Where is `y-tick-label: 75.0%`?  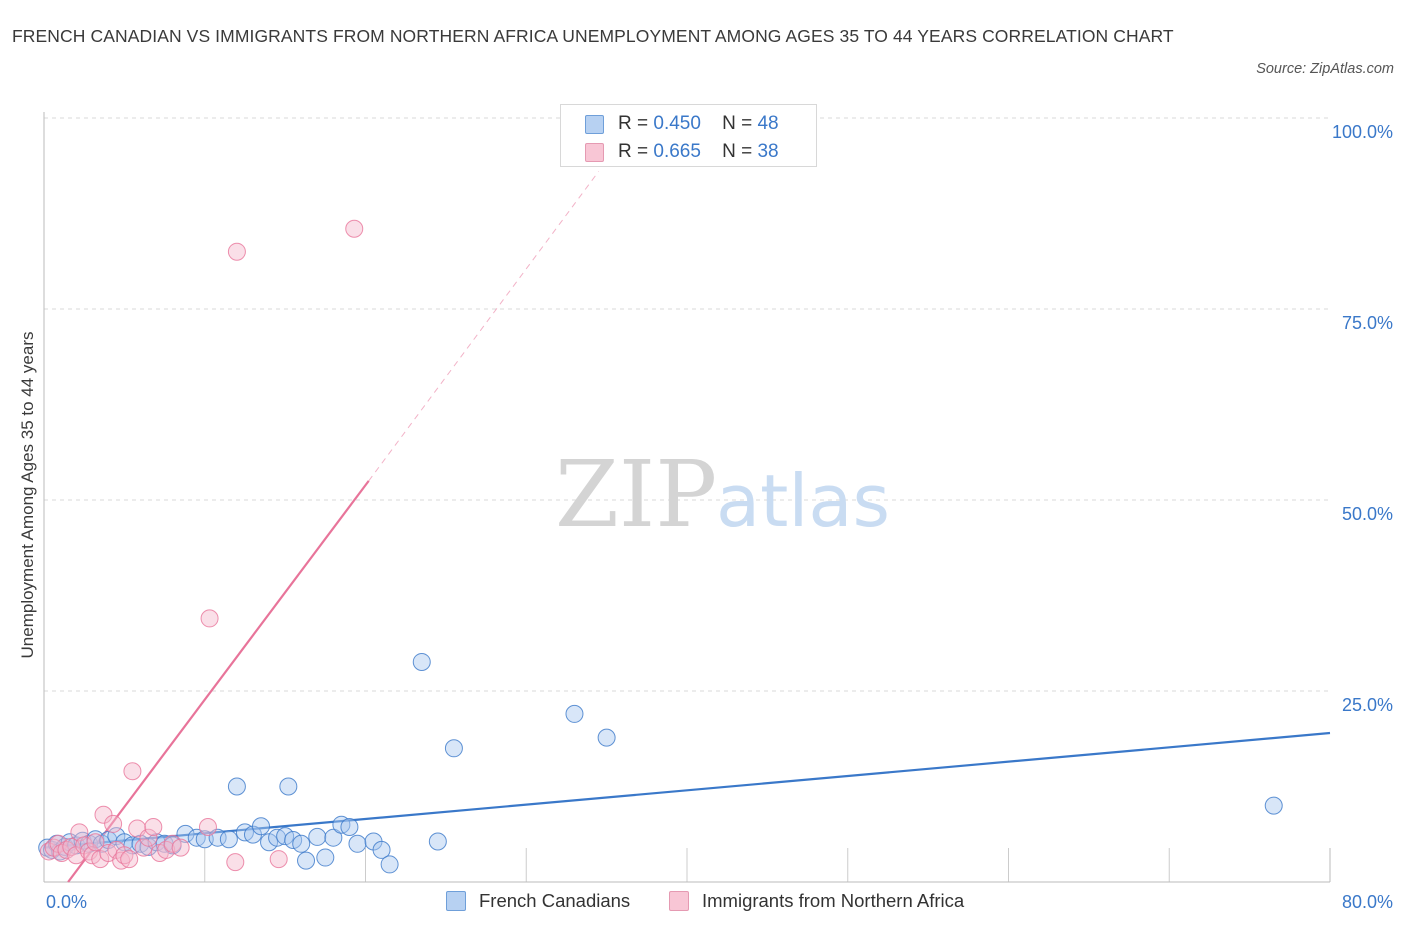 y-tick-label: 75.0% is located at coordinates (1367, 323).